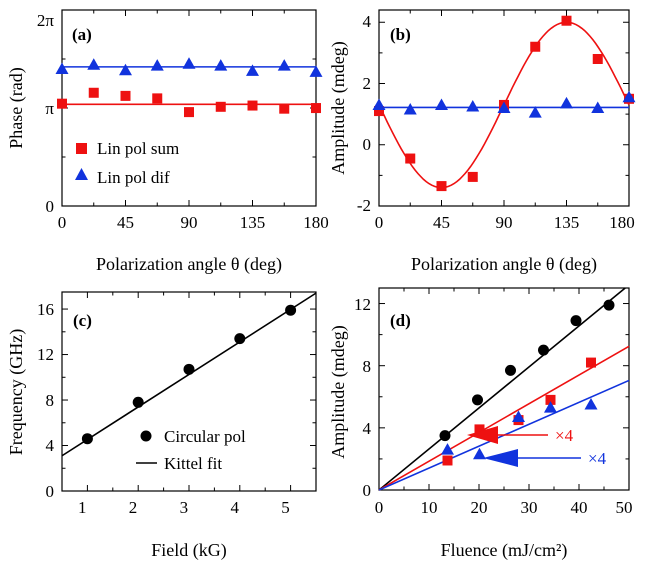 This screenshot has height=564, width=645. Describe the element at coordinates (597, 458) in the screenshot. I see `annotation-x4-blue: ×4` at that location.